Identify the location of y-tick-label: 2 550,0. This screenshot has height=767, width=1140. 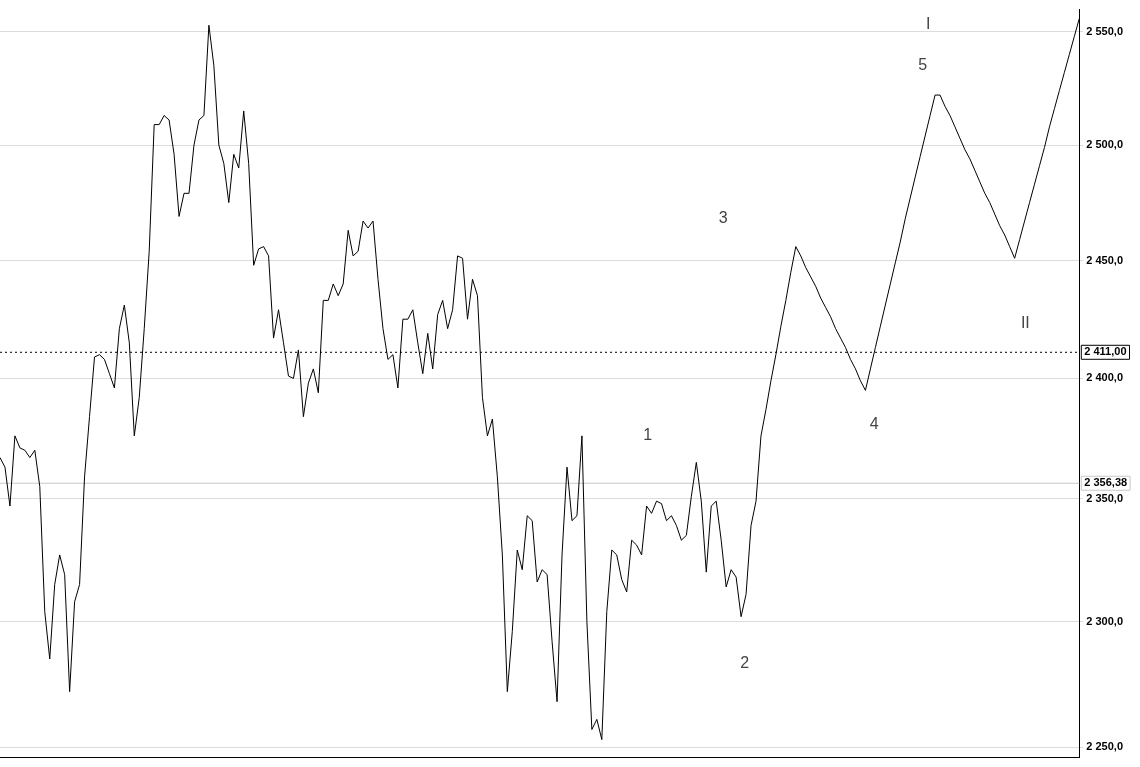
(1104, 31).